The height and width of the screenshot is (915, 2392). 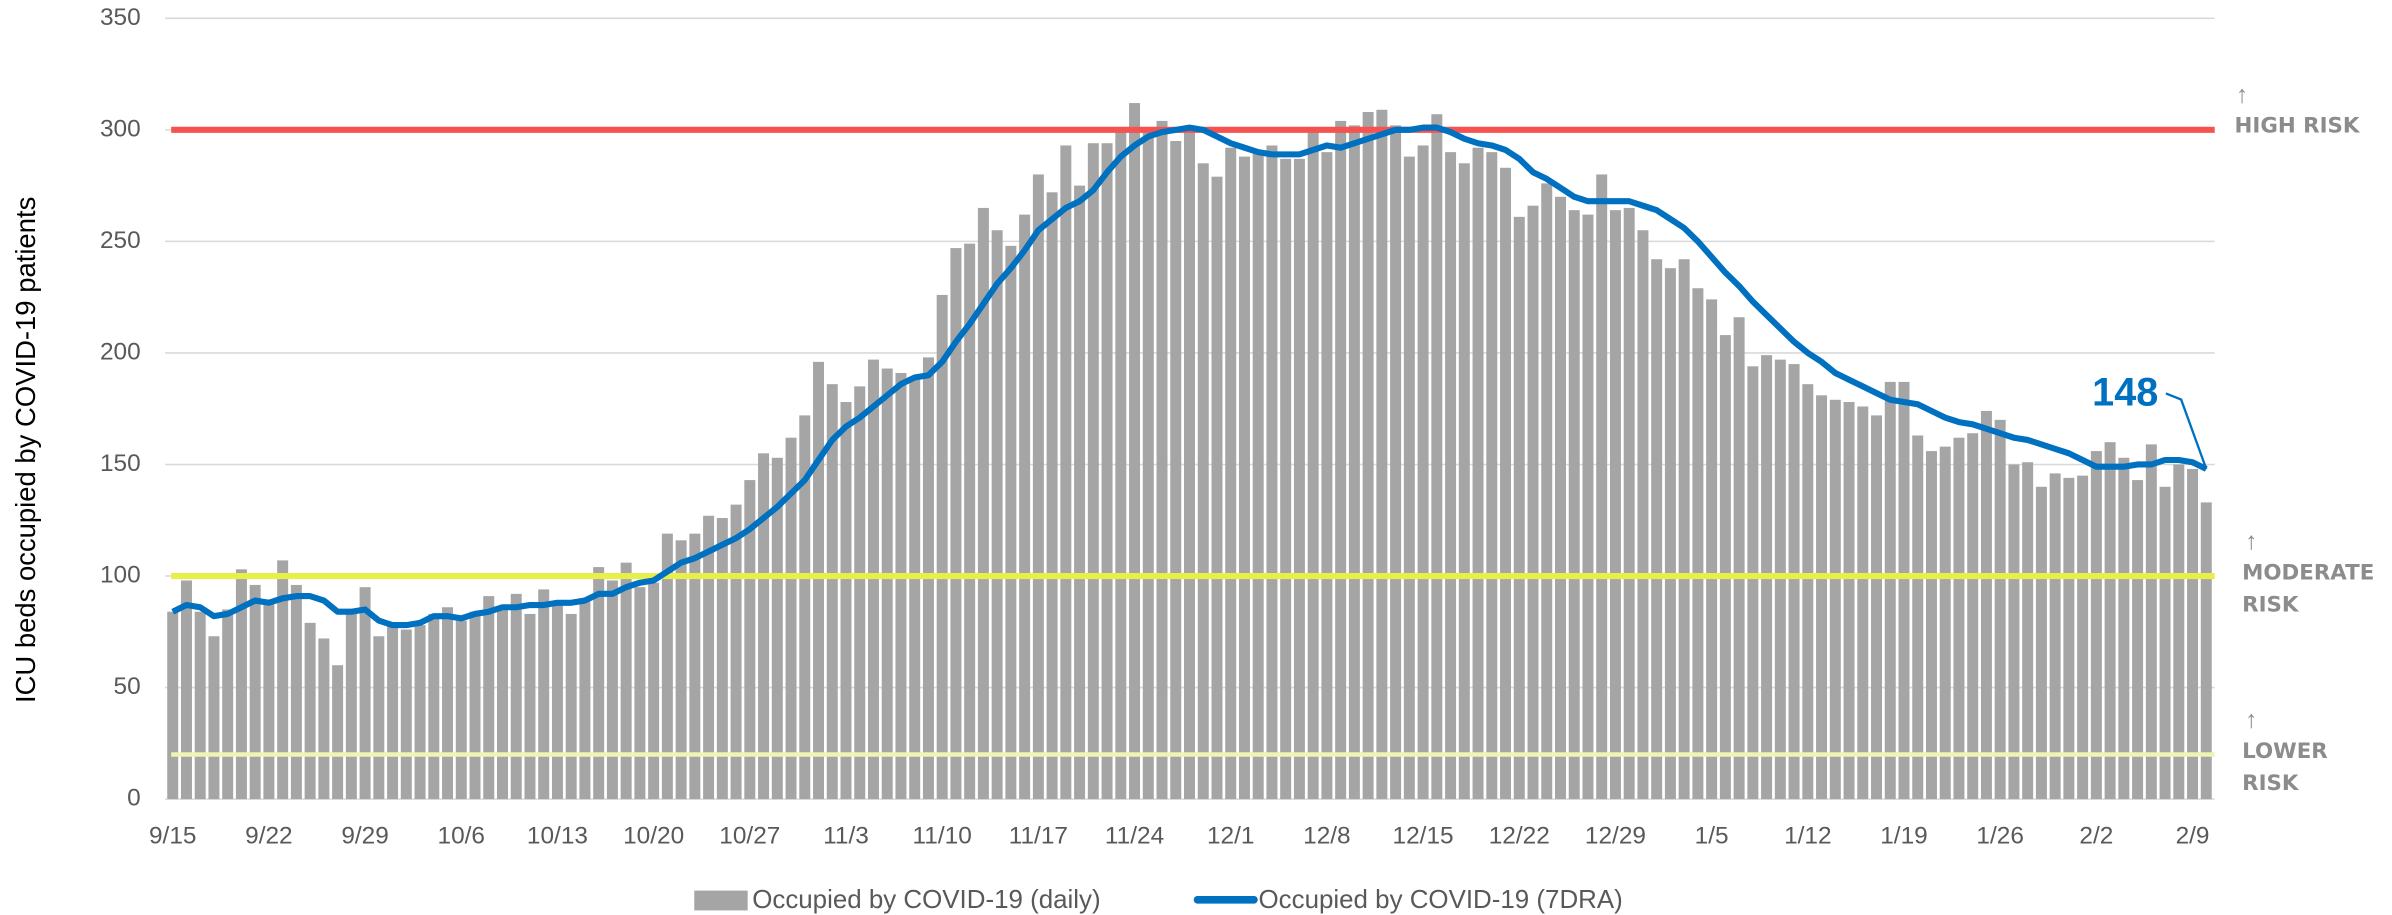 I want to click on y-tick-label: 0, so click(x=134, y=798).